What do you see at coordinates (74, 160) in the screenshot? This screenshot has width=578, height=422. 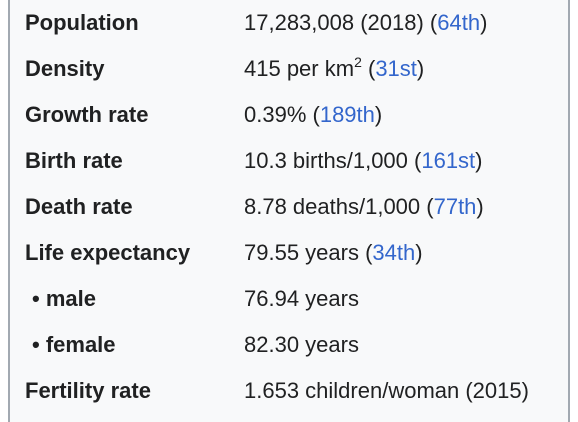 I see `birth-rate-label: Birth rate` at bounding box center [74, 160].